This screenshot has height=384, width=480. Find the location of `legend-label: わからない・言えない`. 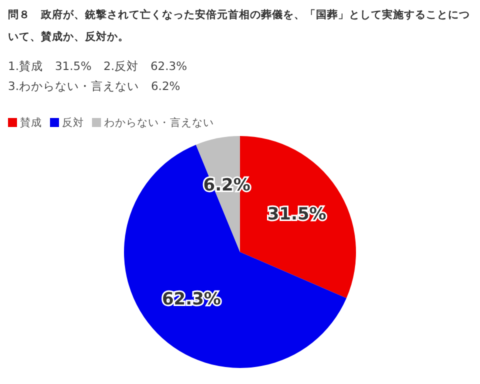

legend-label: わからない・言えない is located at coordinates (159, 123).